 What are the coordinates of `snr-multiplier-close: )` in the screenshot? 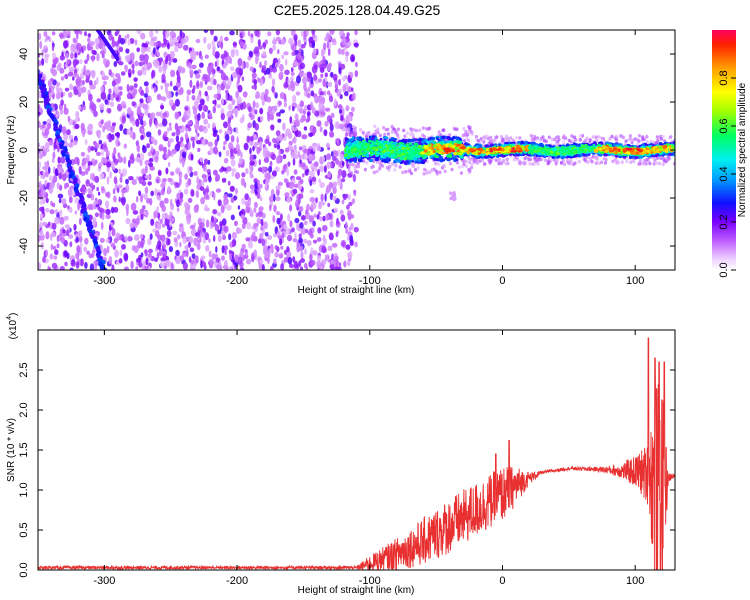 It's located at (13, 314).